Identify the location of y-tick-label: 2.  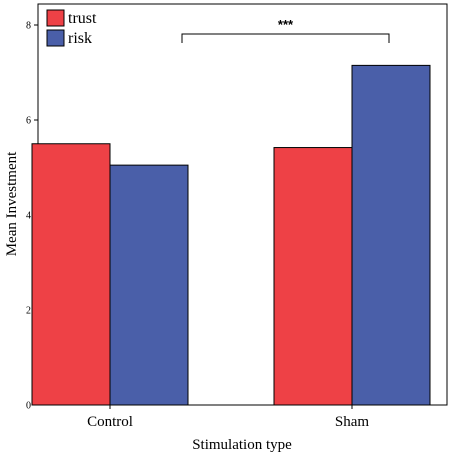
(28, 311).